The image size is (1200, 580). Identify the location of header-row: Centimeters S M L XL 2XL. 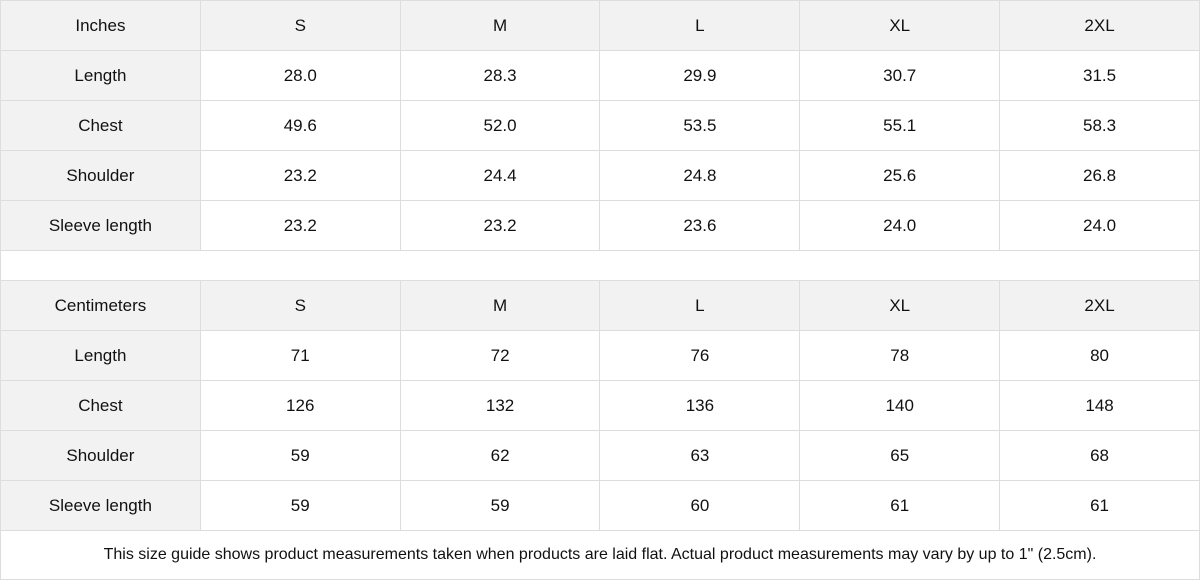
(600, 306).